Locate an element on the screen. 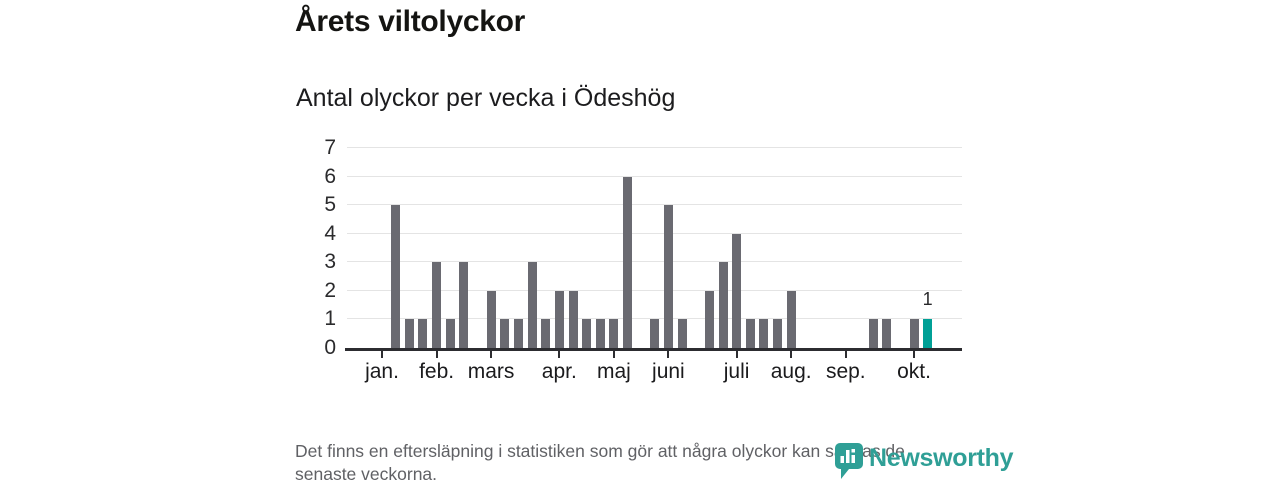 The image size is (1280, 480). newsworthy-logo-text: Newsworthy is located at coordinates (941, 458).